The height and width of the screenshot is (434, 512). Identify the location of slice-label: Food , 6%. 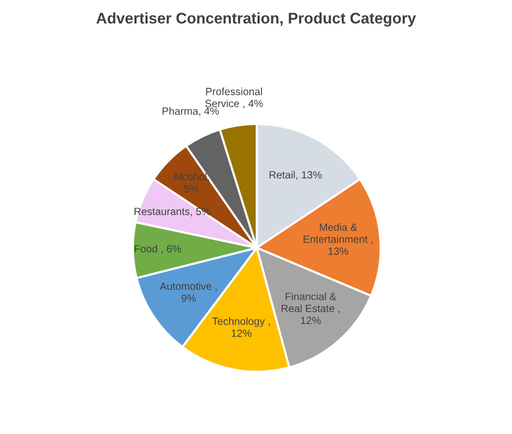
(158, 249).